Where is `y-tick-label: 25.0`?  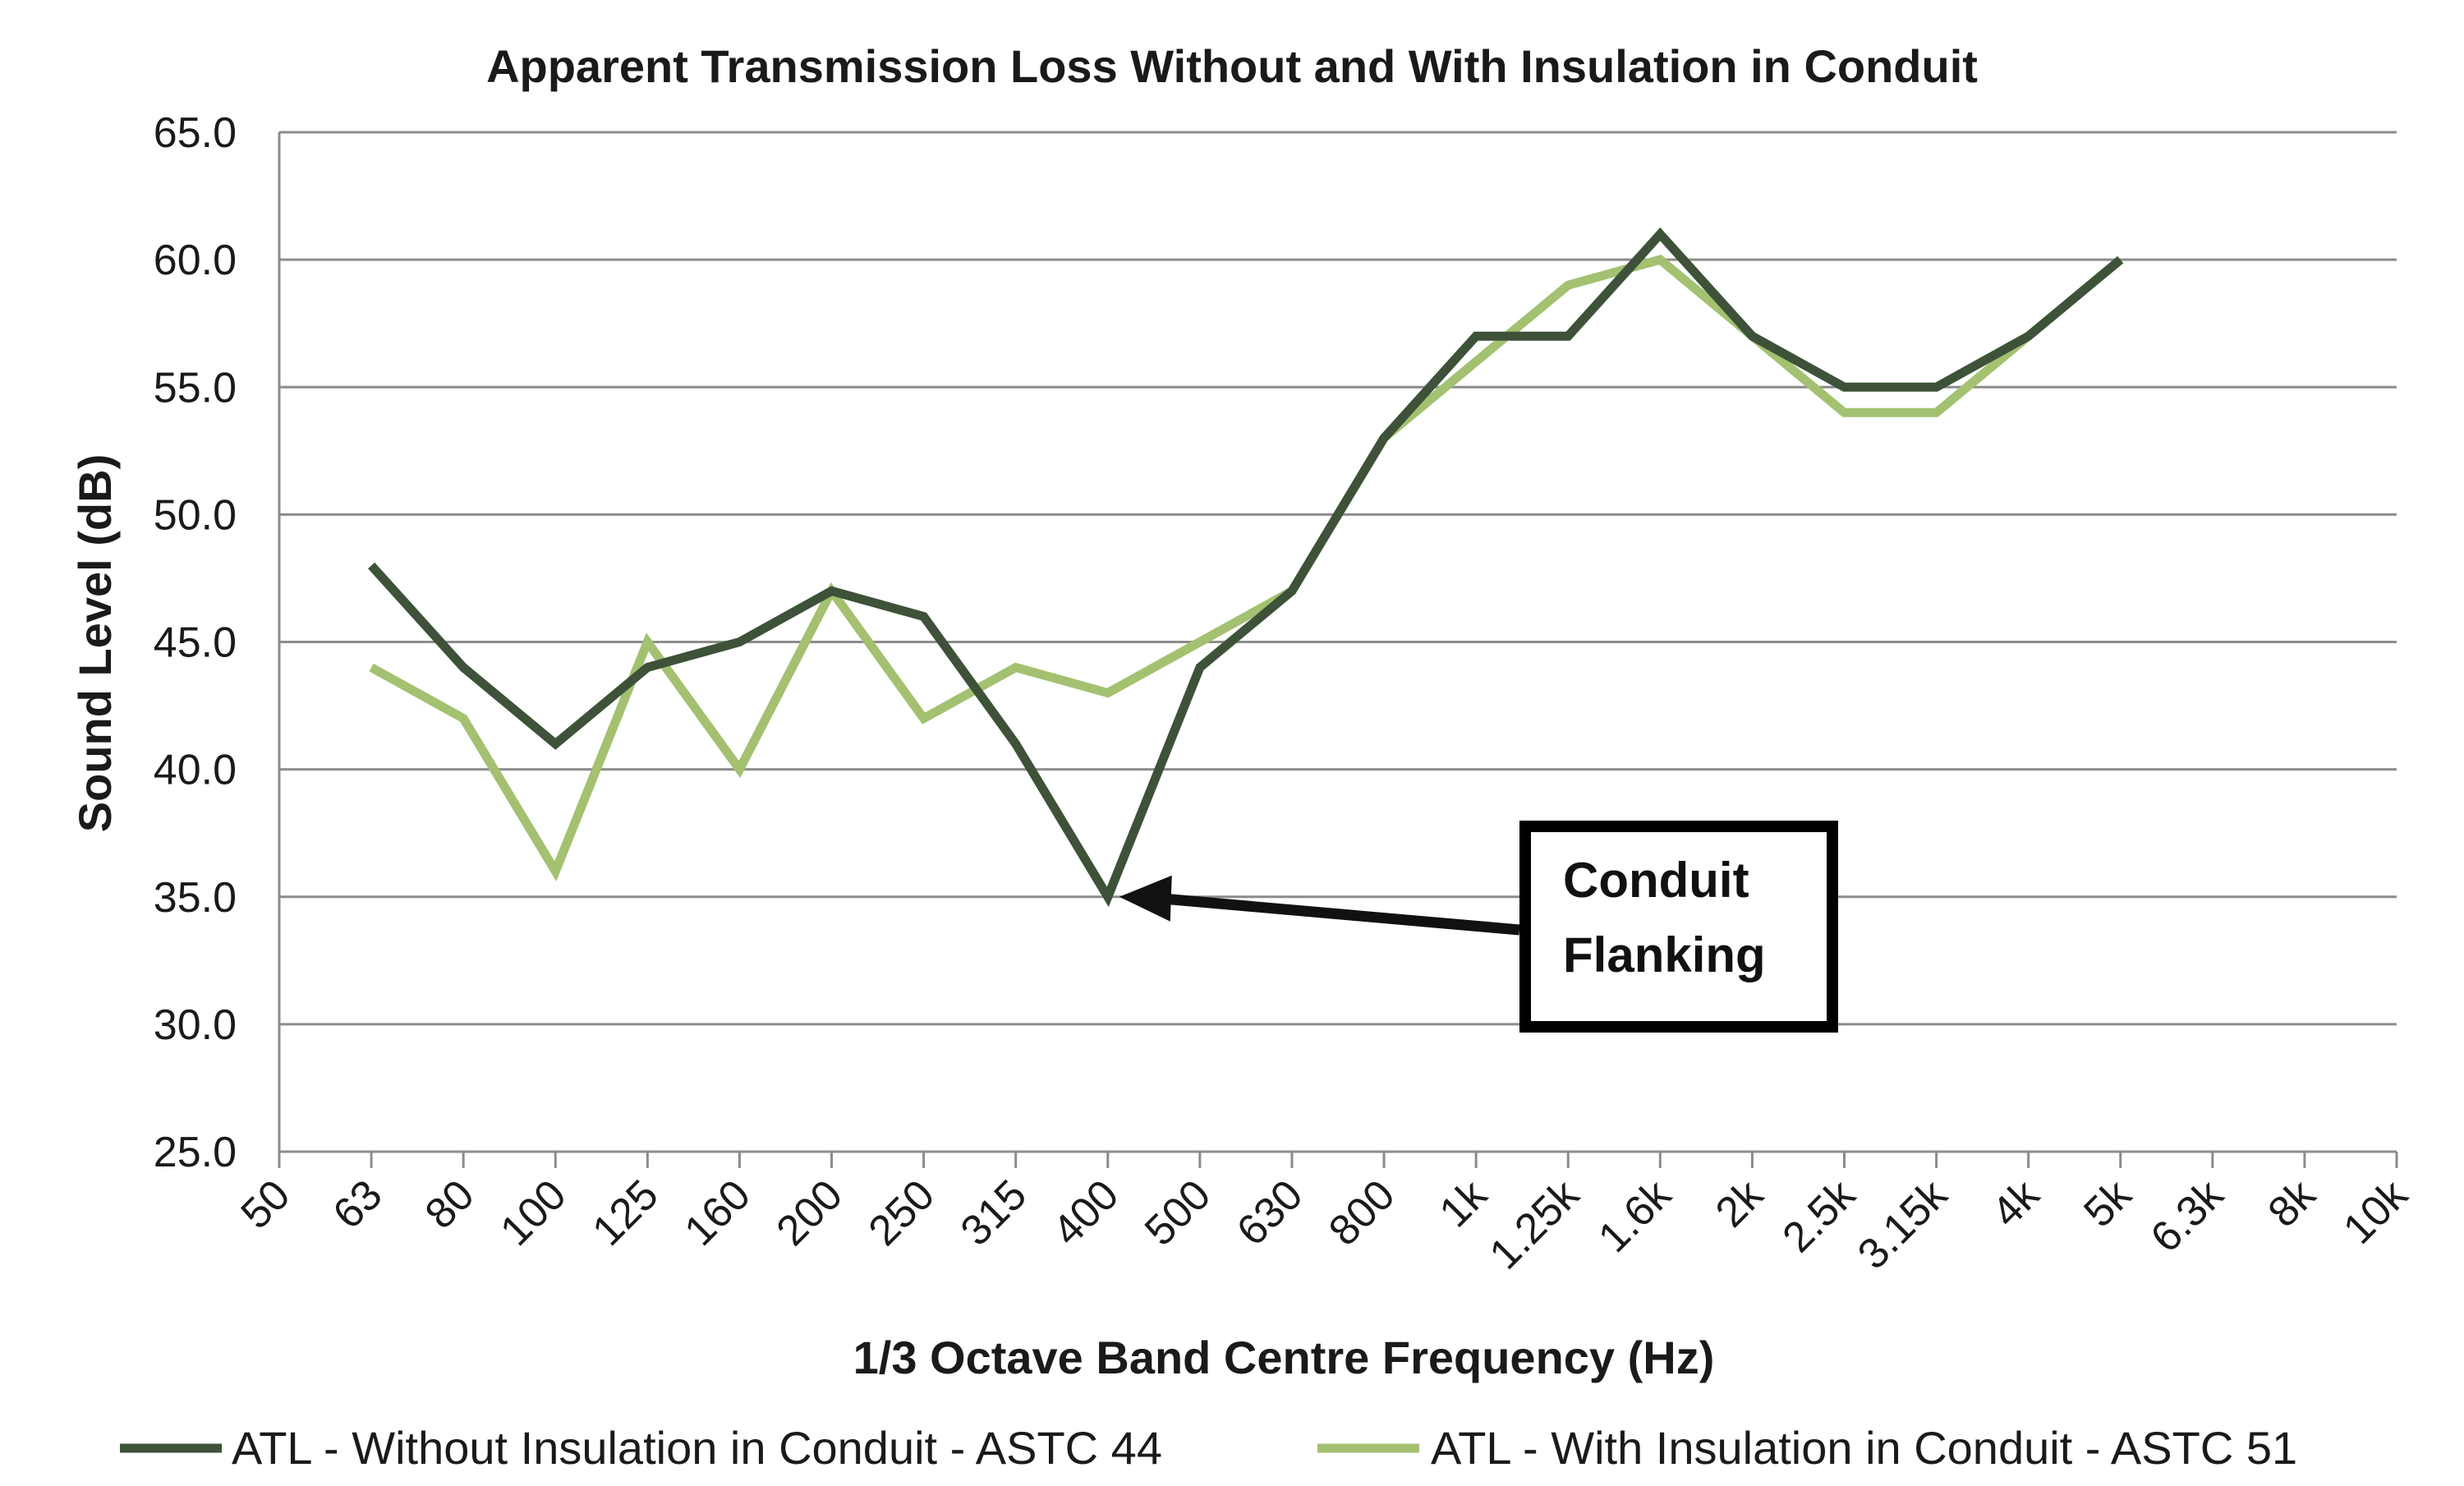 y-tick-label: 25.0 is located at coordinates (195, 1152).